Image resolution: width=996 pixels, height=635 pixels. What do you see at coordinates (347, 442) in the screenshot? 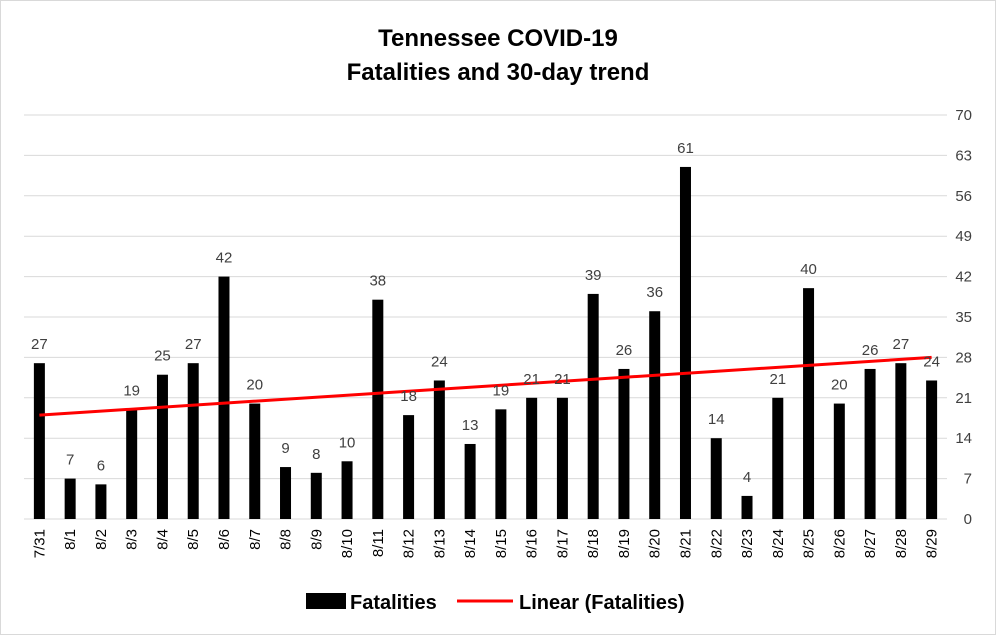
I see `data-label: 10` at bounding box center [347, 442].